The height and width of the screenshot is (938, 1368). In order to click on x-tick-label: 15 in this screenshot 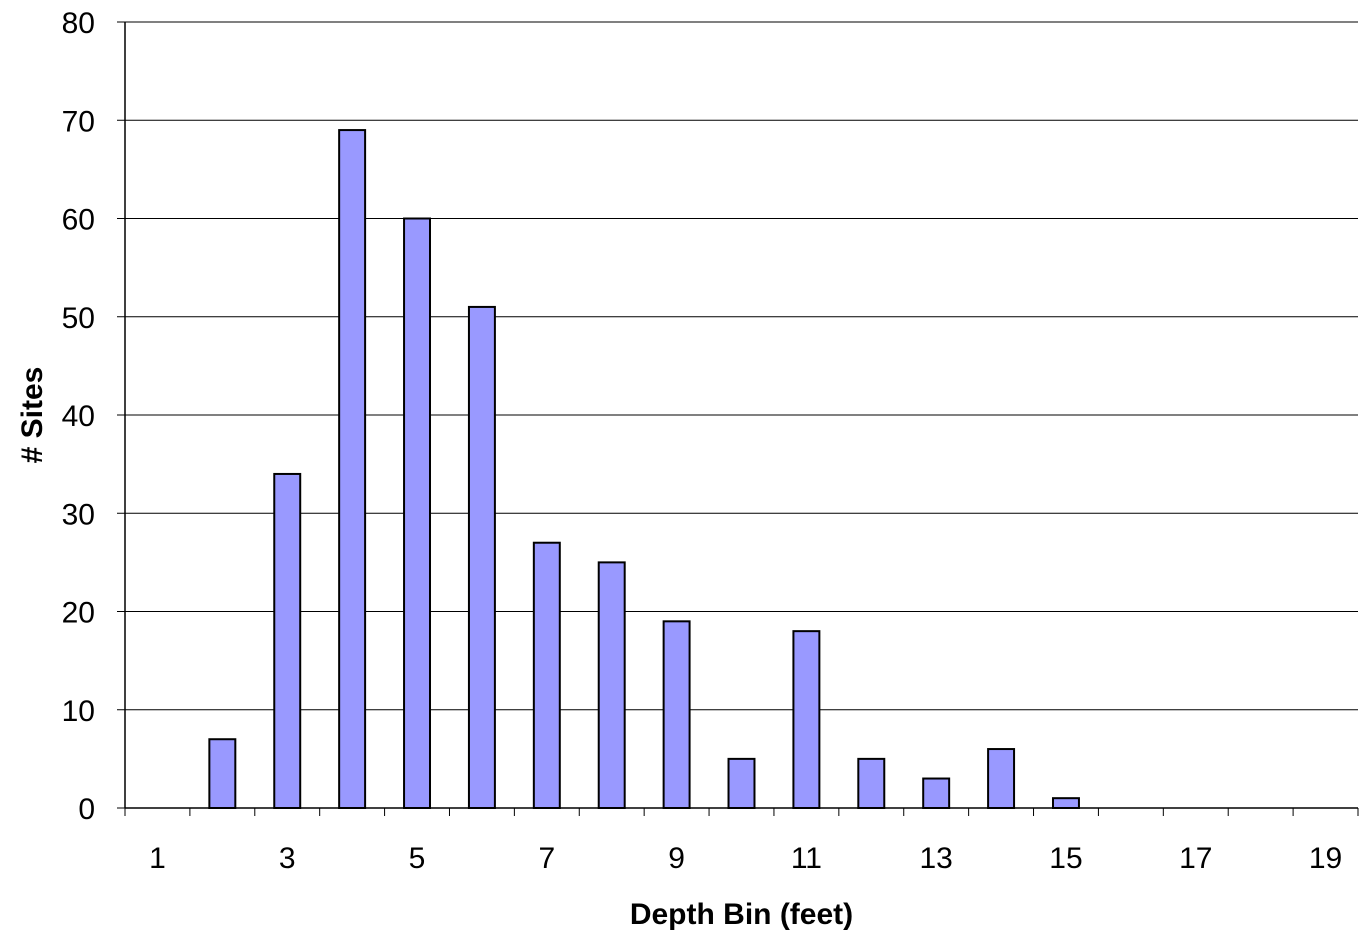, I will do `click(1065, 858)`.